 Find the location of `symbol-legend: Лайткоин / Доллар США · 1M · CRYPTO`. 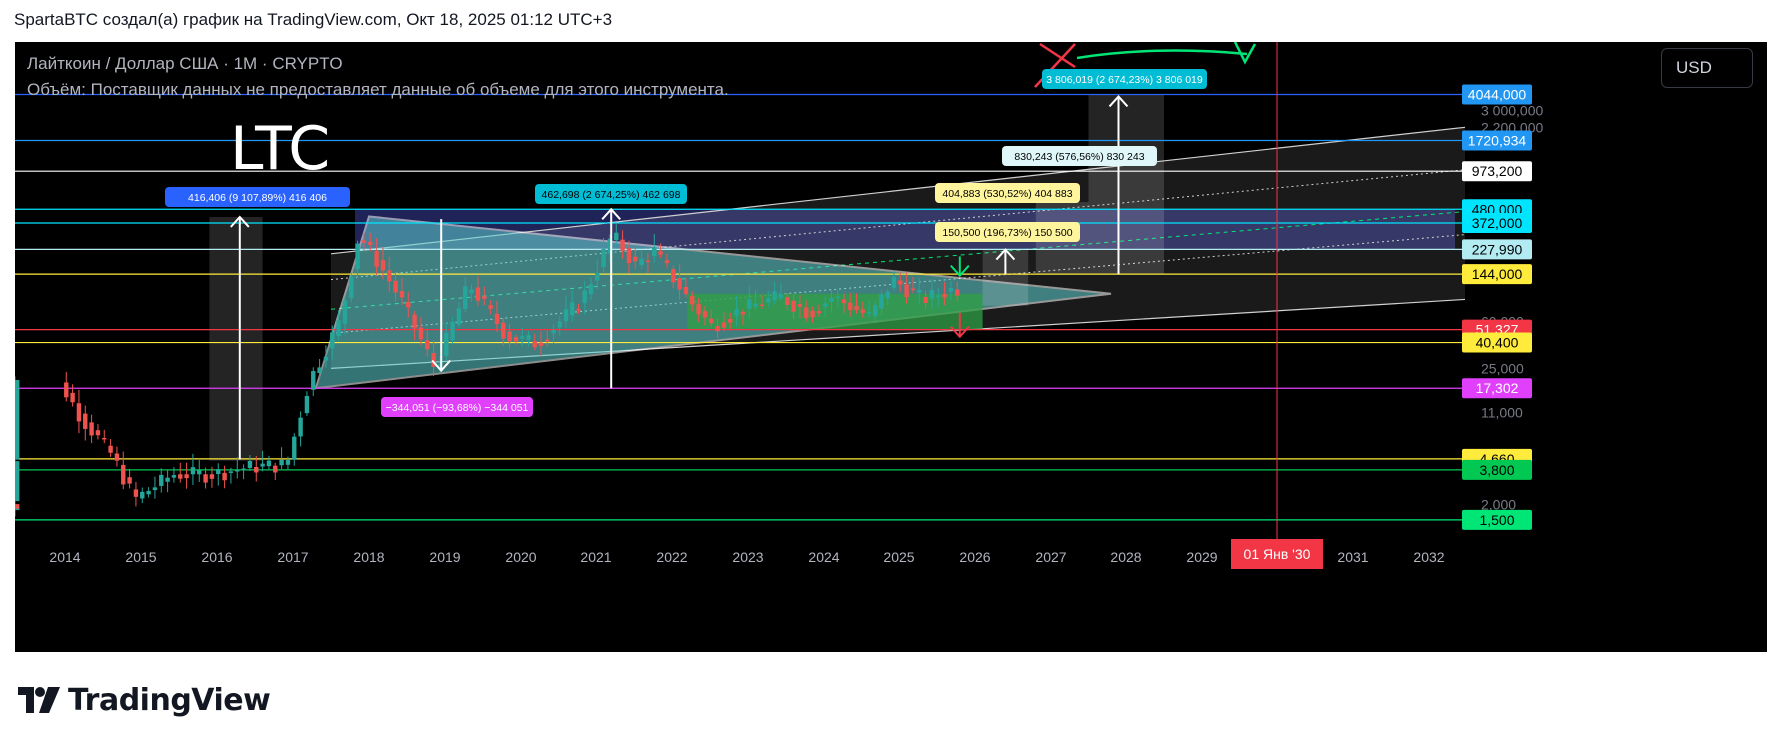

symbol-legend: Лайткоин / Доллар США · 1M · CRYPTO is located at coordinates (185, 63).